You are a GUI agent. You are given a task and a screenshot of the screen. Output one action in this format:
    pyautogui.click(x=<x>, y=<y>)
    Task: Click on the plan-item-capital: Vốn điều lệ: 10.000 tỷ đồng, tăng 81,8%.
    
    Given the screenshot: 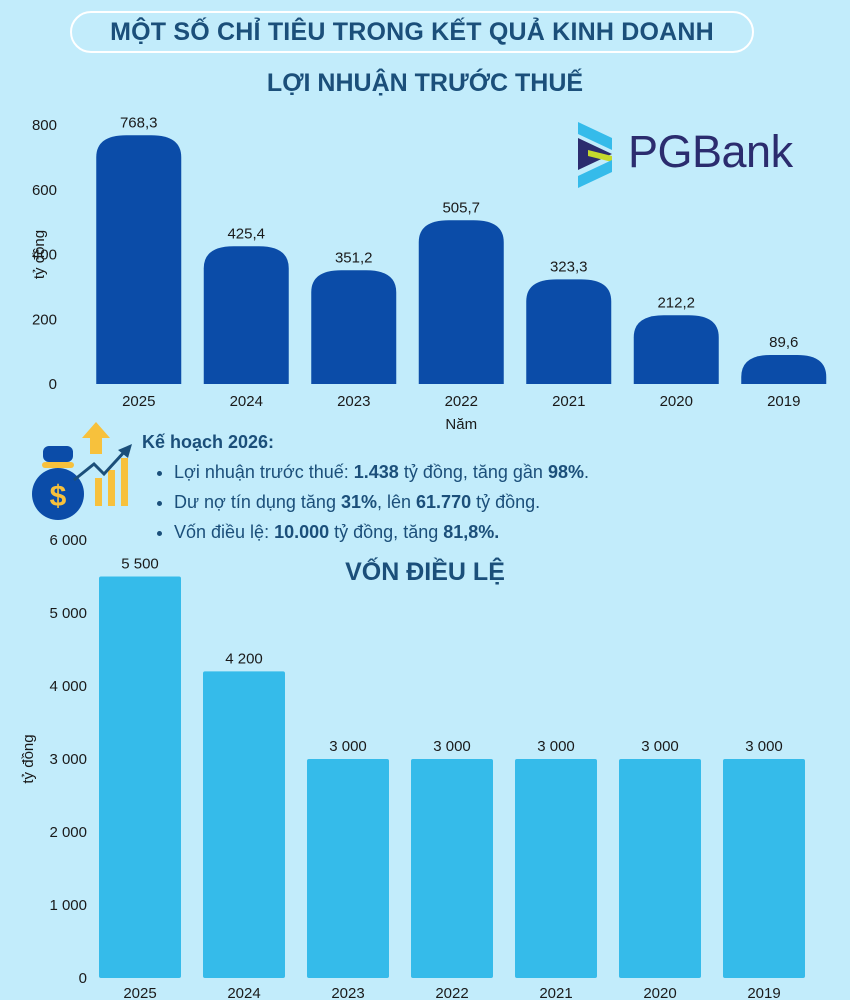 What is the action you would take?
    pyautogui.click(x=381, y=532)
    